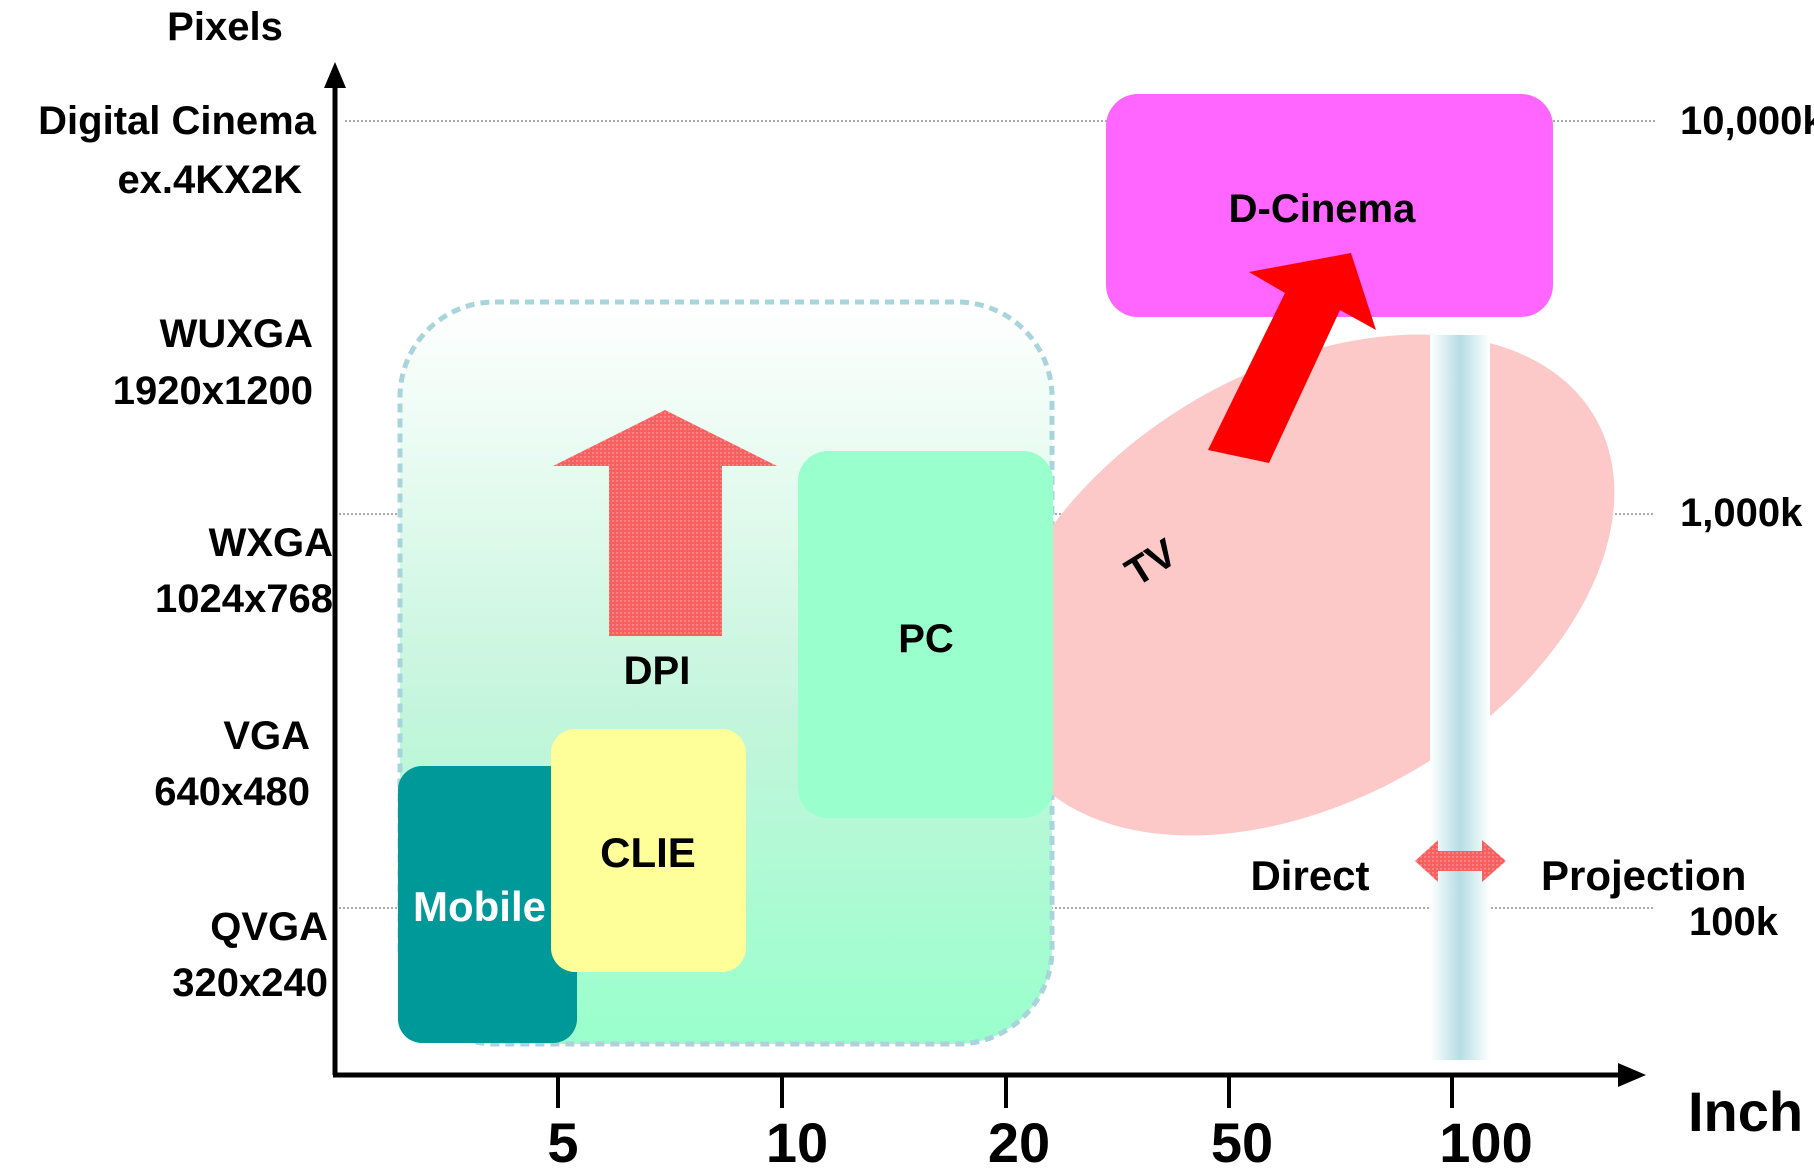 The height and width of the screenshot is (1170, 1814). What do you see at coordinates (232, 792) in the screenshot?
I see `level-vga-detail: 640x480` at bounding box center [232, 792].